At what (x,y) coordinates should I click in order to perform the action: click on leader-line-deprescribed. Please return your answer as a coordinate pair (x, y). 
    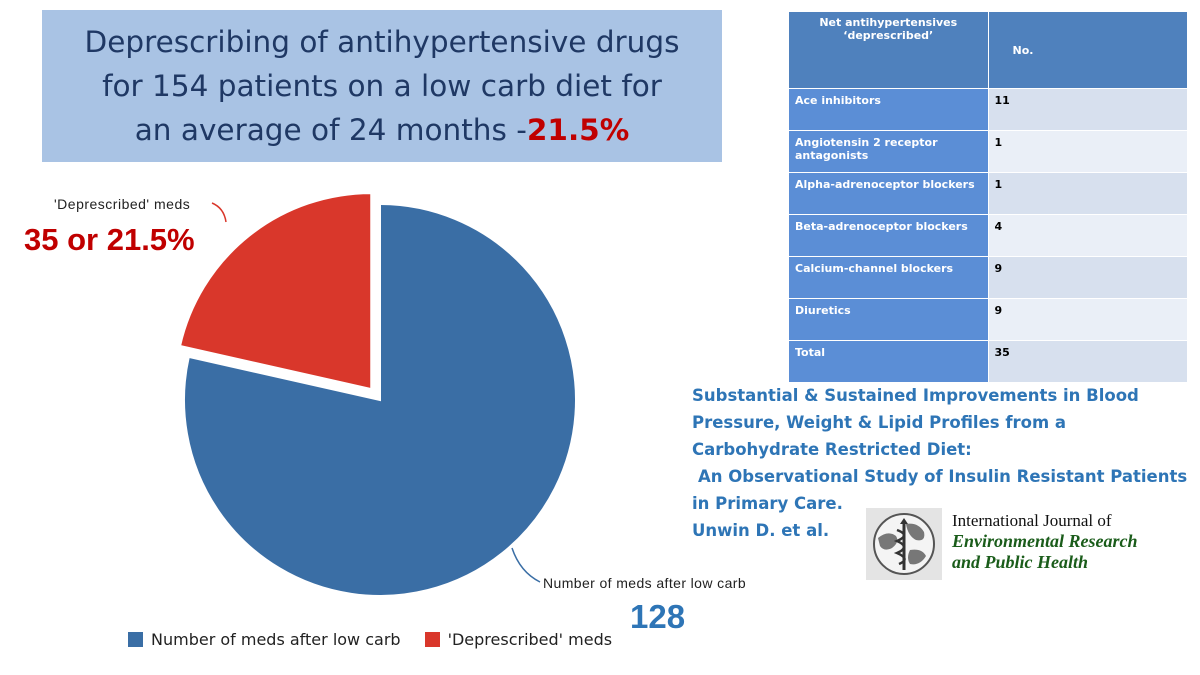
    Looking at the image, I should click on (219, 212).